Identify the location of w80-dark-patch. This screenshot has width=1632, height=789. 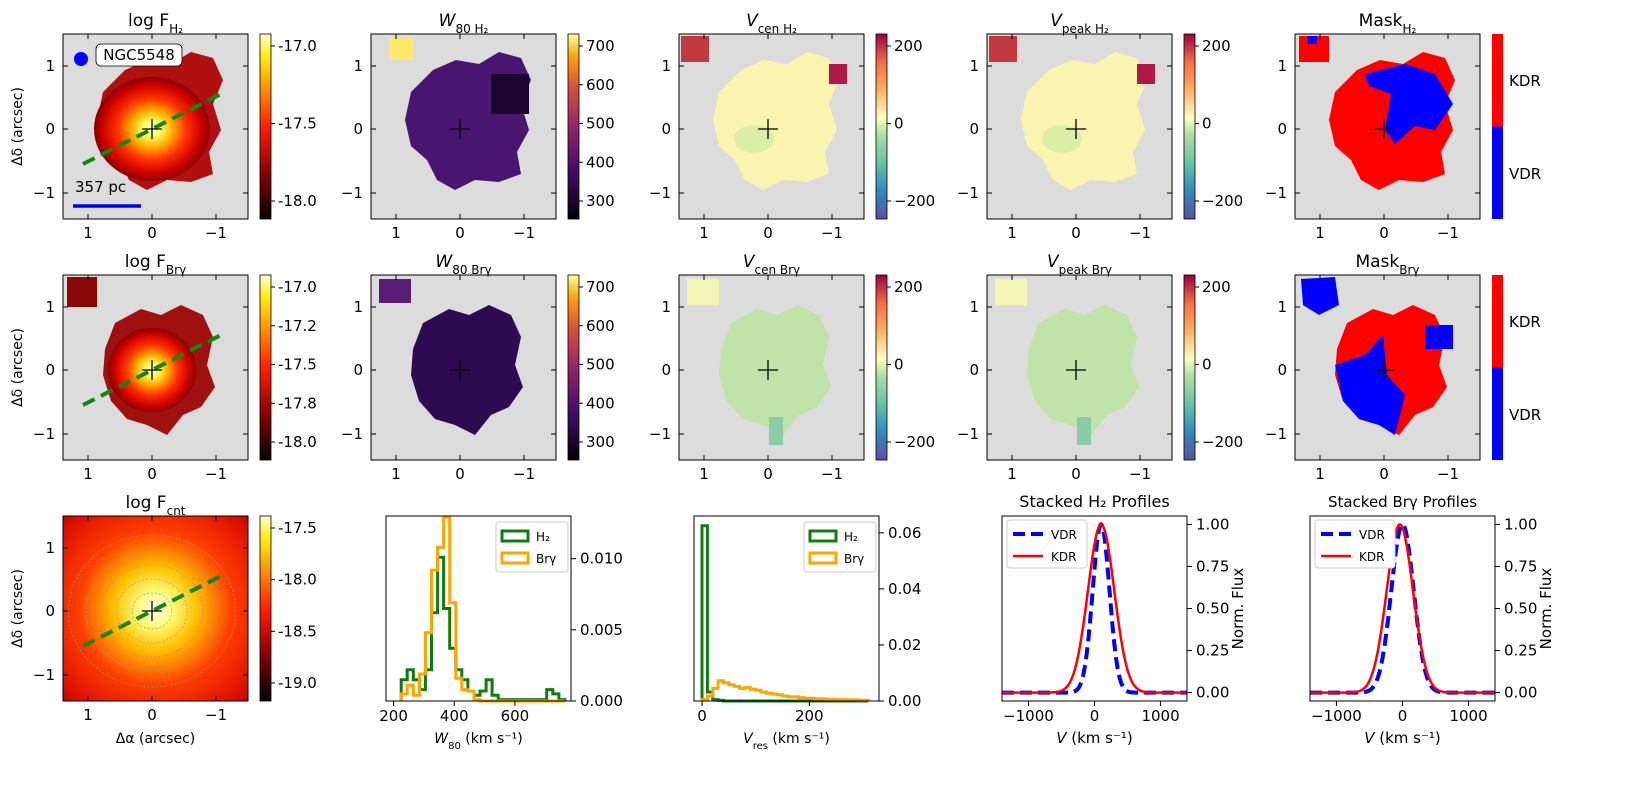
(510, 94).